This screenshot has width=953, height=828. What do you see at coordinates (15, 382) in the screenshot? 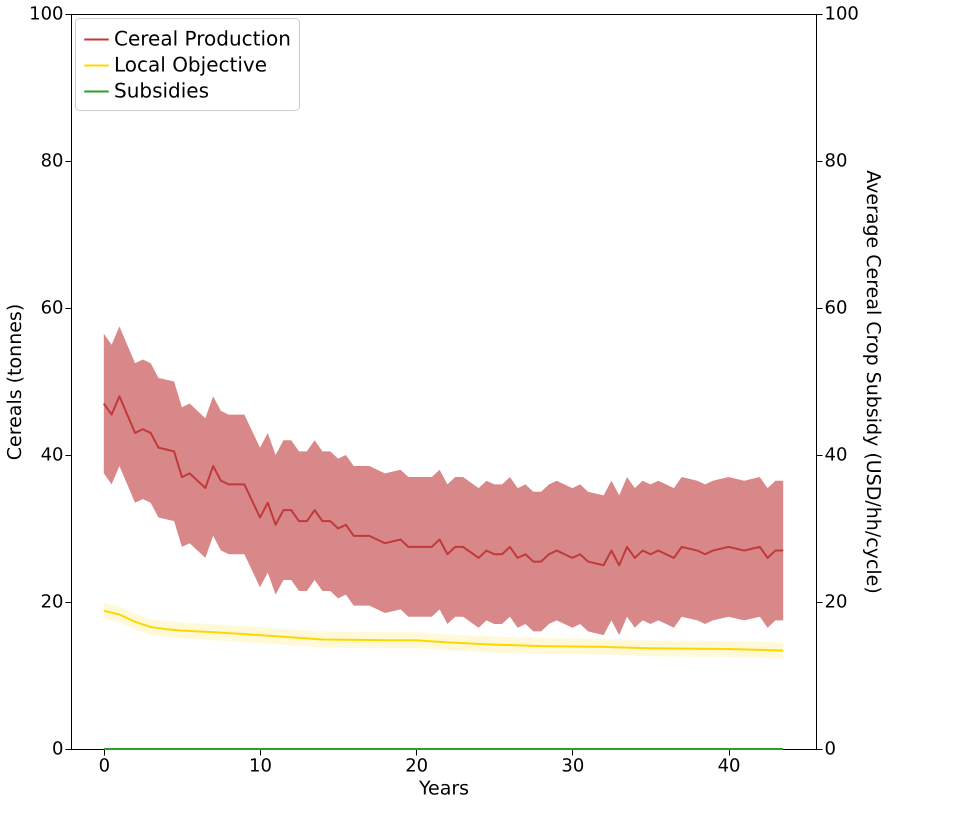
I see `y-axis-title: Cereals (tonnes)` at bounding box center [15, 382].